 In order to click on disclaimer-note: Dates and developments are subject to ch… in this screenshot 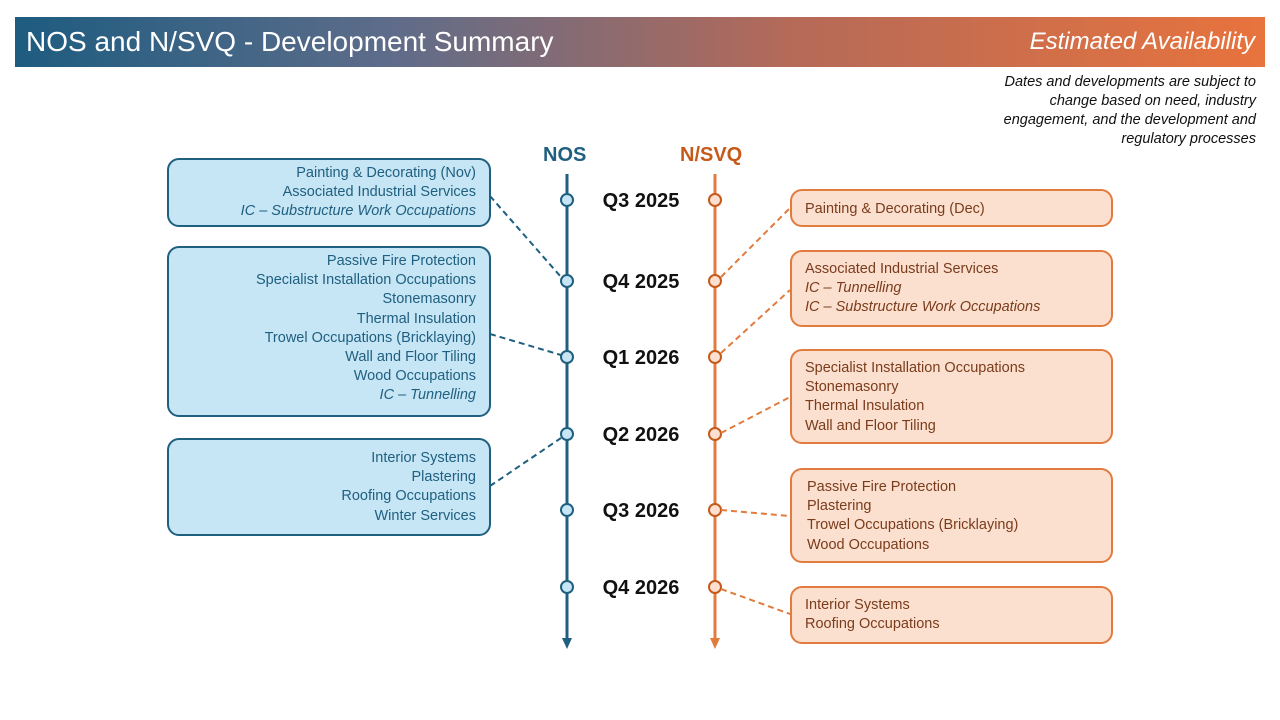, I will do `click(1096, 111)`.